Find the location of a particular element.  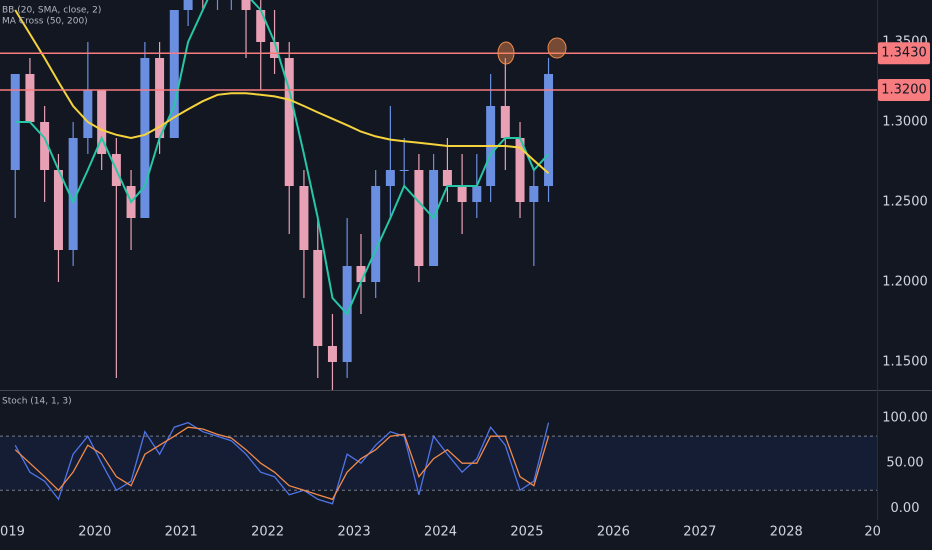

stoch-tick-label: 0.00 is located at coordinates (905, 508).